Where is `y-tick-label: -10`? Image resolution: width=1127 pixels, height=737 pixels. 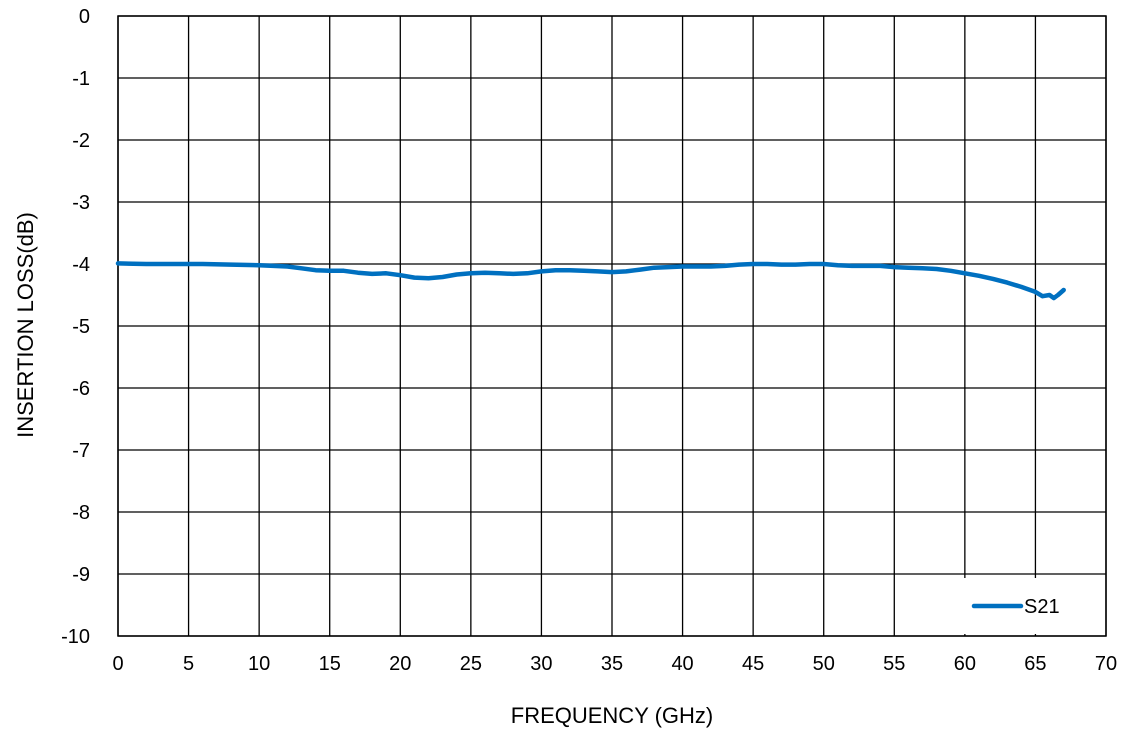 y-tick-label: -10 is located at coordinates (75, 637).